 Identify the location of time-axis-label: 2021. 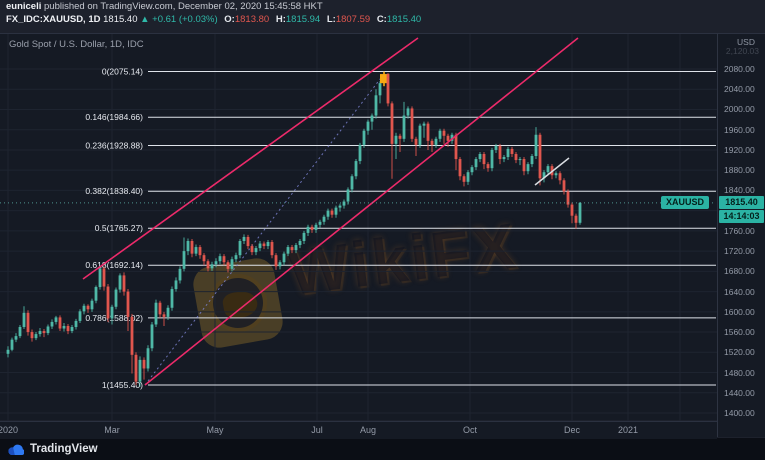
(628, 430).